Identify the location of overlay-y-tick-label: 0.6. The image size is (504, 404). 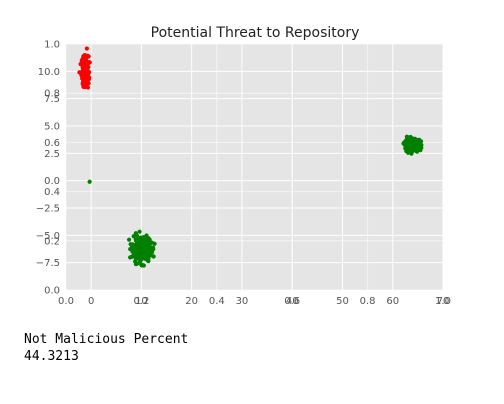
(52, 143).